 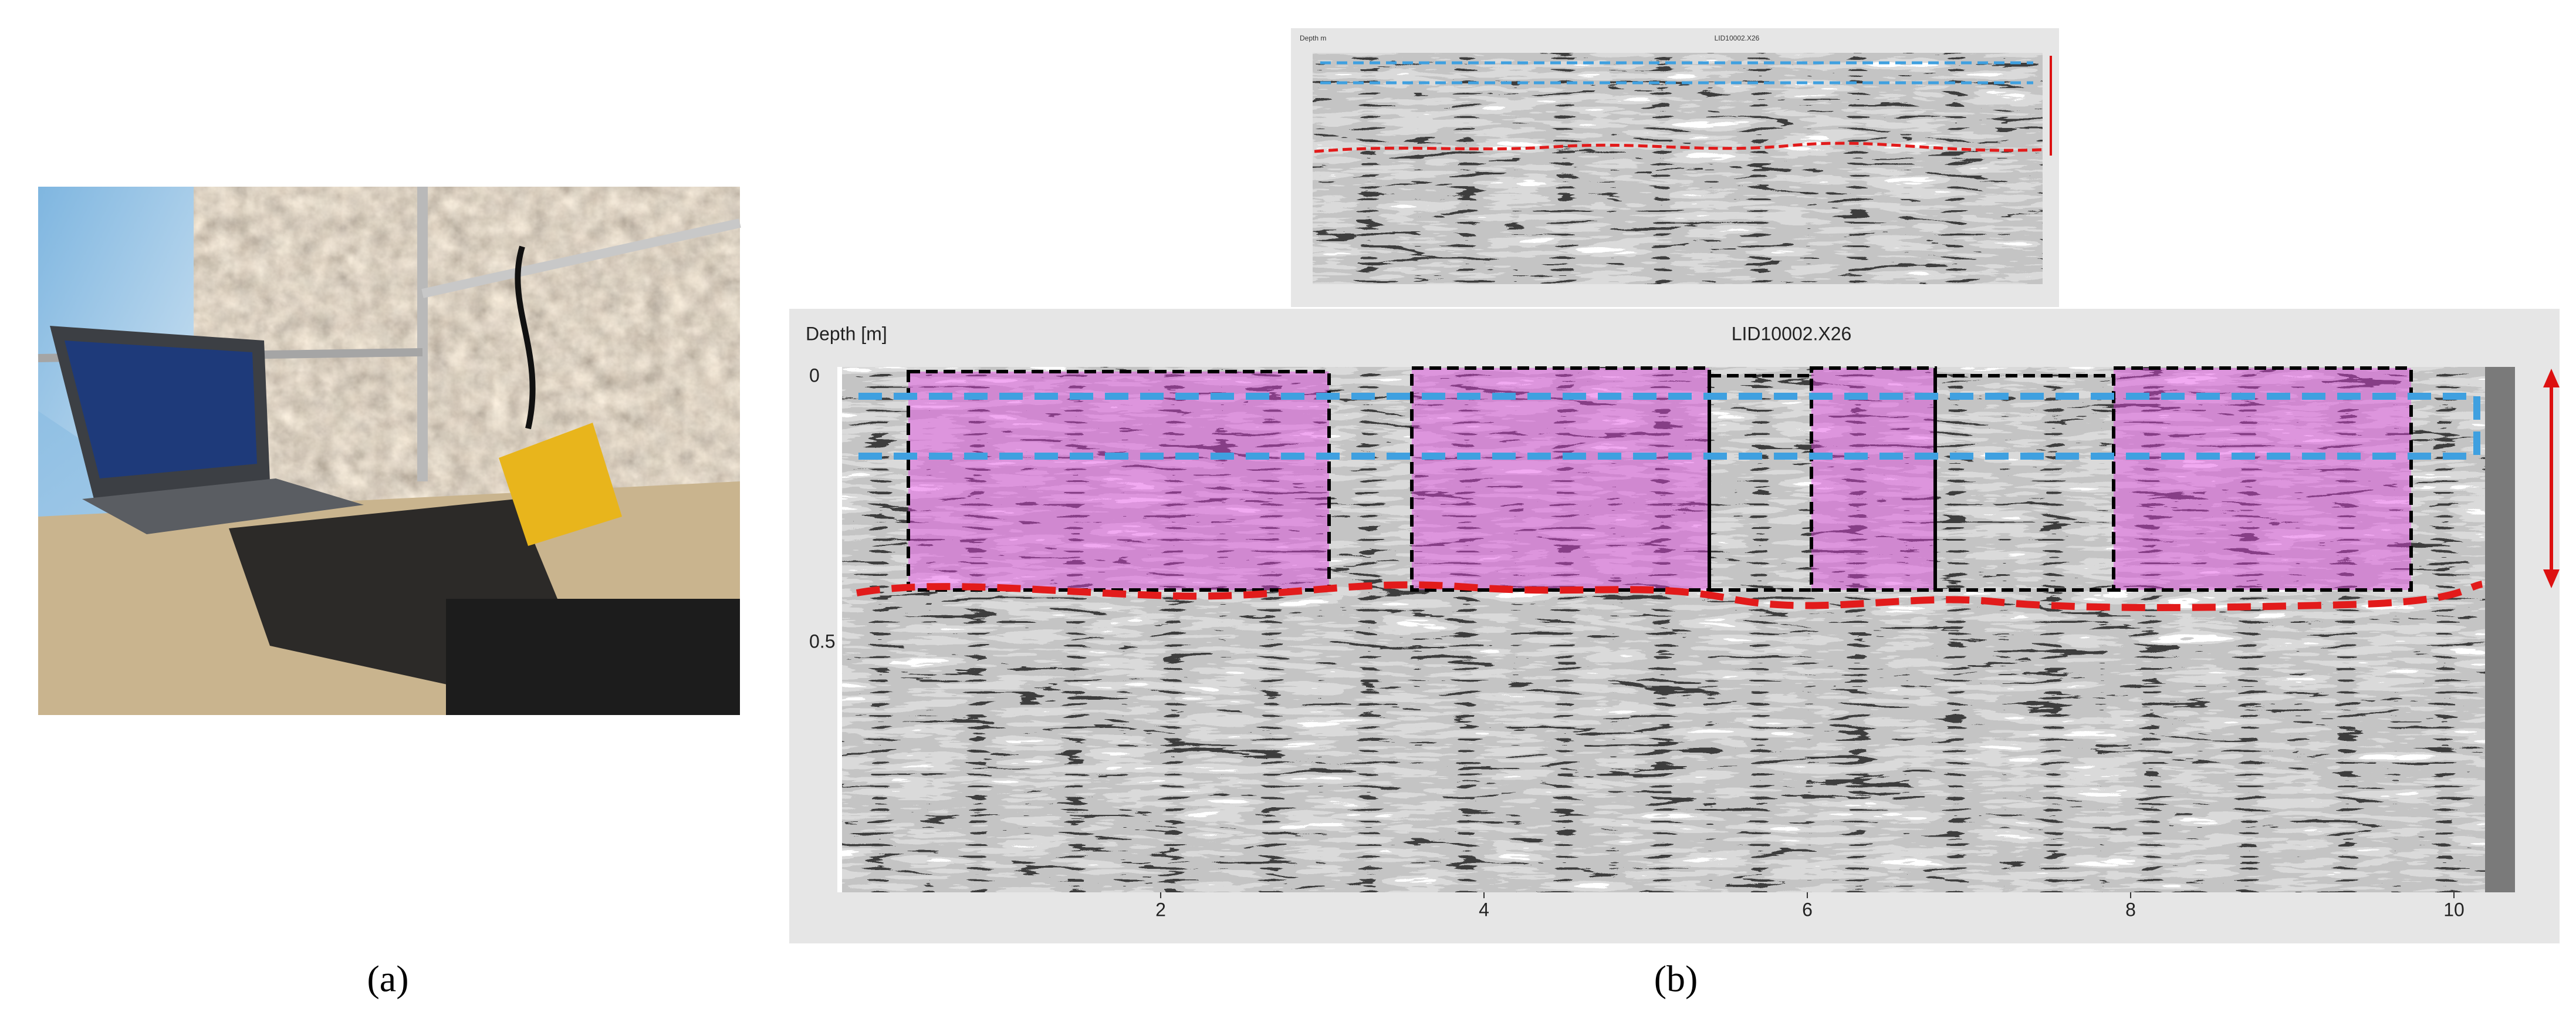 What do you see at coordinates (1737, 38) in the screenshot?
I see `inset-title: LID10002.X26` at bounding box center [1737, 38].